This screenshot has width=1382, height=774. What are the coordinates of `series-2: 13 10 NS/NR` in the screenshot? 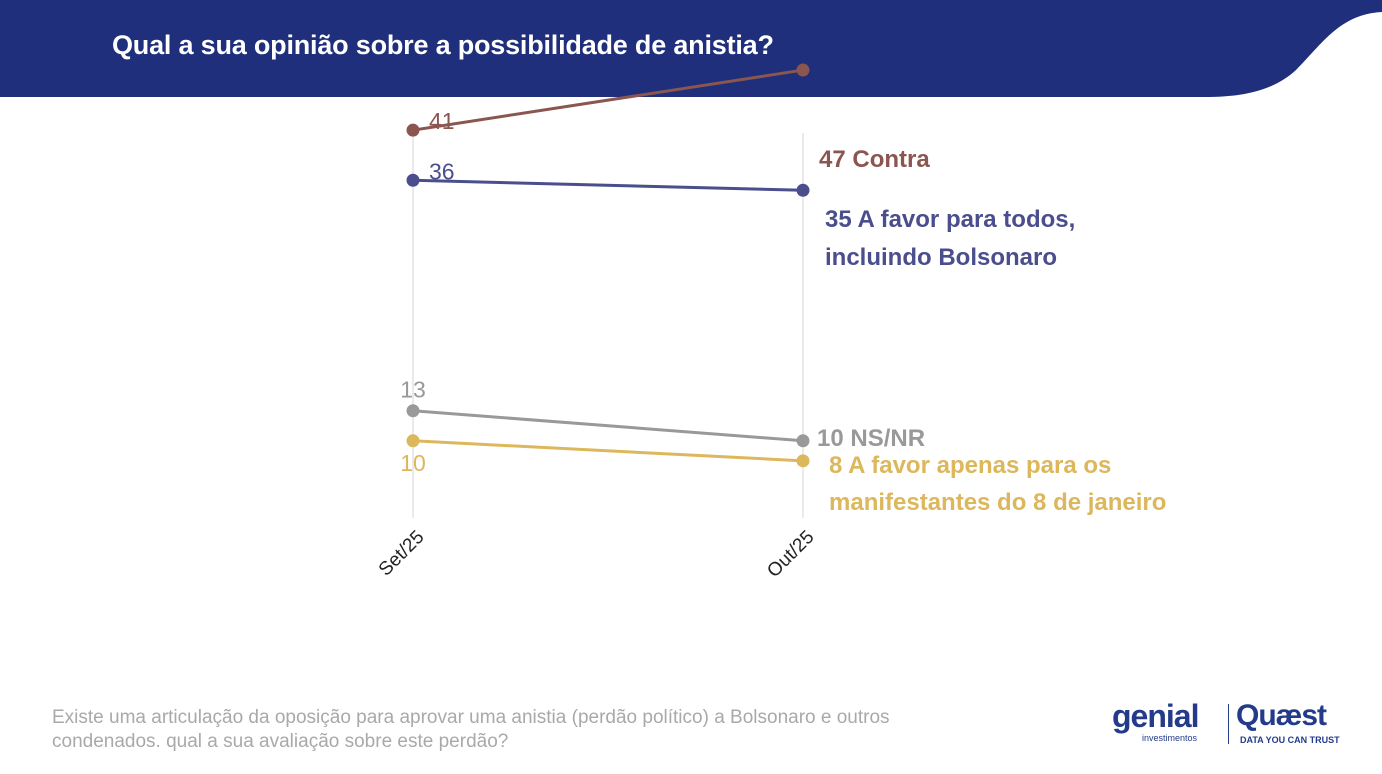 It's located at (662, 414).